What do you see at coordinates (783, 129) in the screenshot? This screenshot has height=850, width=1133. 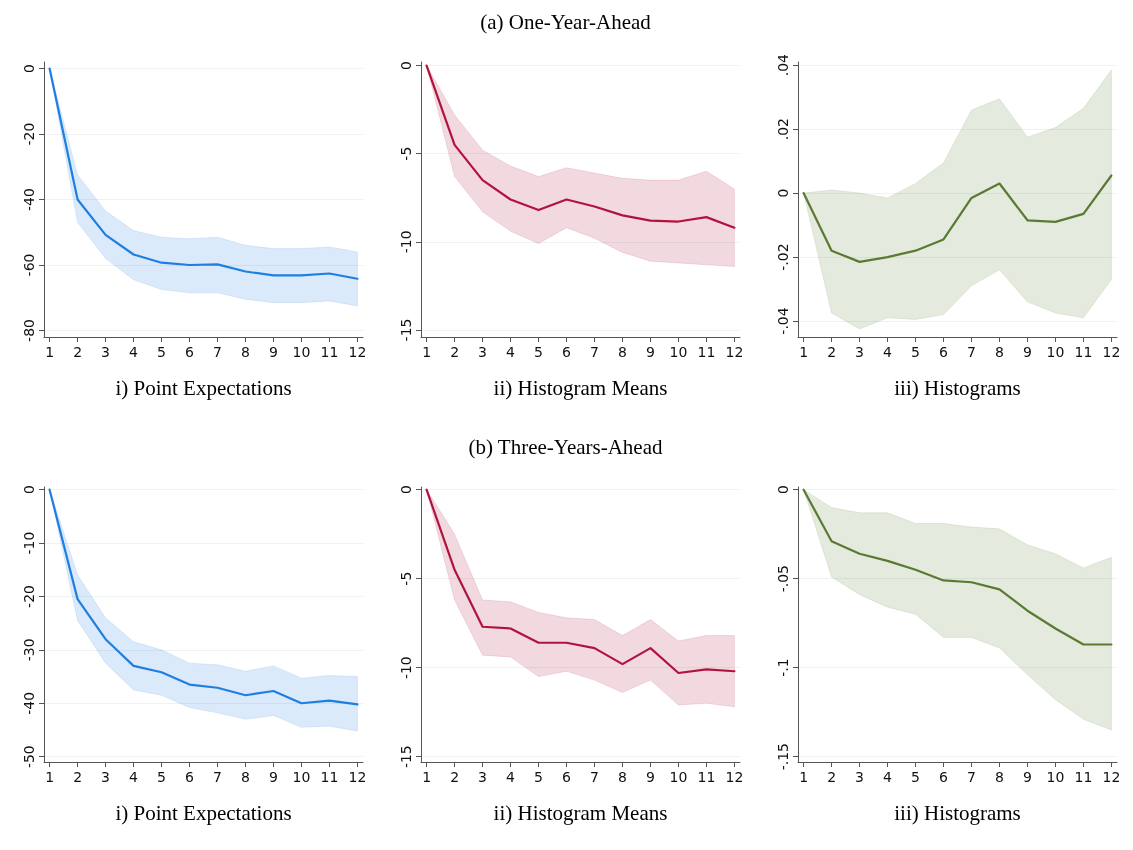 I see `y-tick-label: .02` at bounding box center [783, 129].